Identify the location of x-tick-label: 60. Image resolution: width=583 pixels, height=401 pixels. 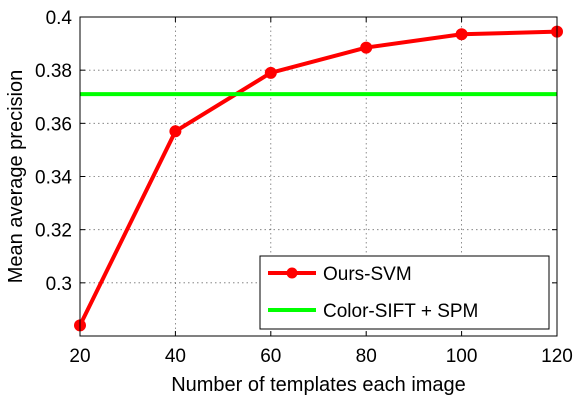
(270, 356).